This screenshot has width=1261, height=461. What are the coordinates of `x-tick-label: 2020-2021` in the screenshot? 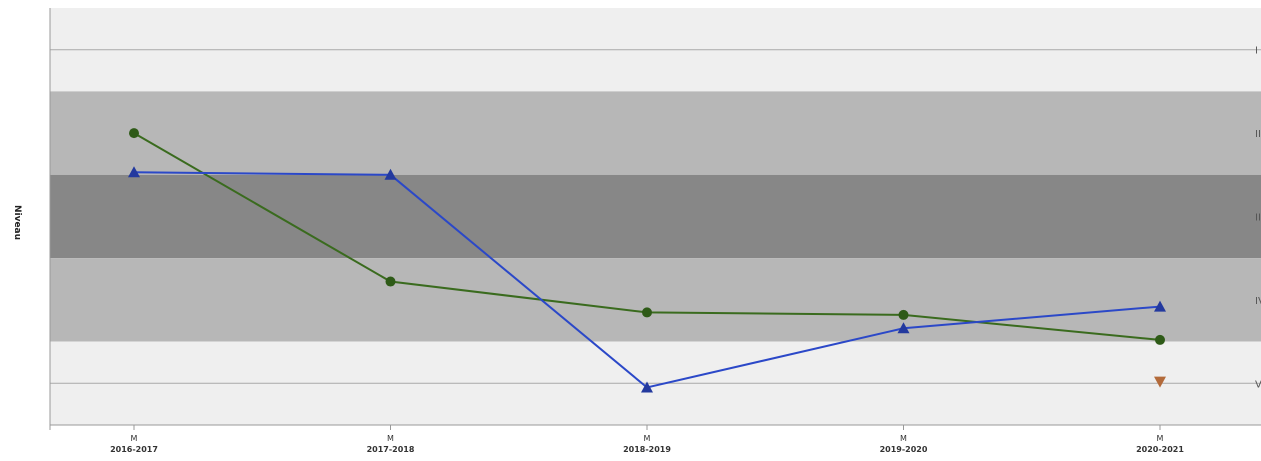 It's located at (1160, 449).